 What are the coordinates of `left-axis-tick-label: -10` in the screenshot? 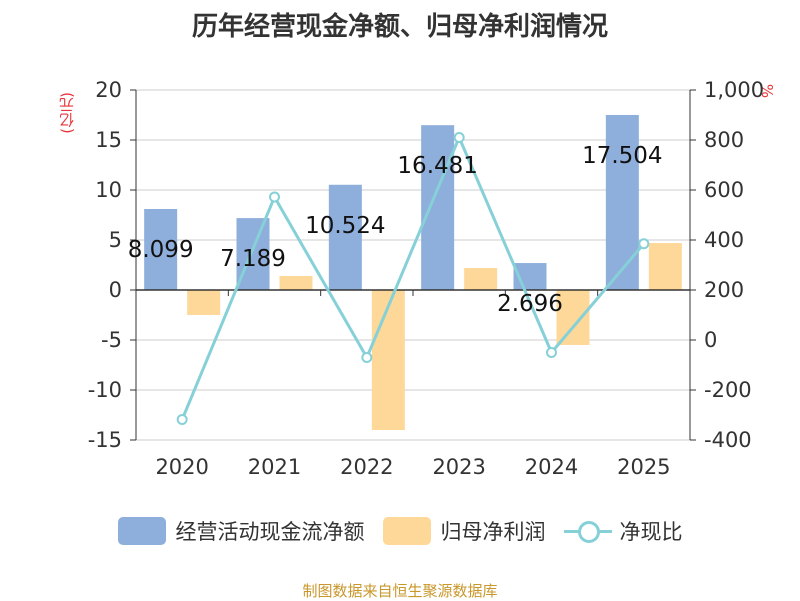 It's located at (105, 390).